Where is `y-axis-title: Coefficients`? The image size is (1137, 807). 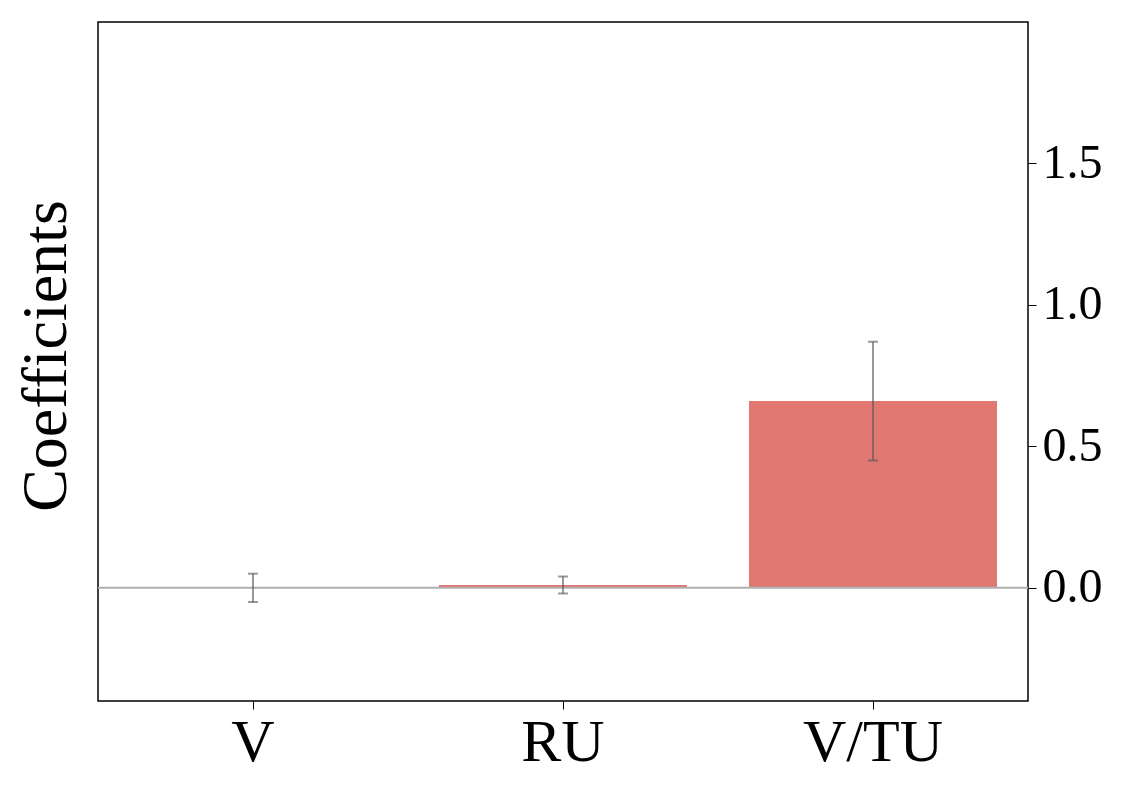
y-axis-title: Coefficients is located at coordinates (44, 356).